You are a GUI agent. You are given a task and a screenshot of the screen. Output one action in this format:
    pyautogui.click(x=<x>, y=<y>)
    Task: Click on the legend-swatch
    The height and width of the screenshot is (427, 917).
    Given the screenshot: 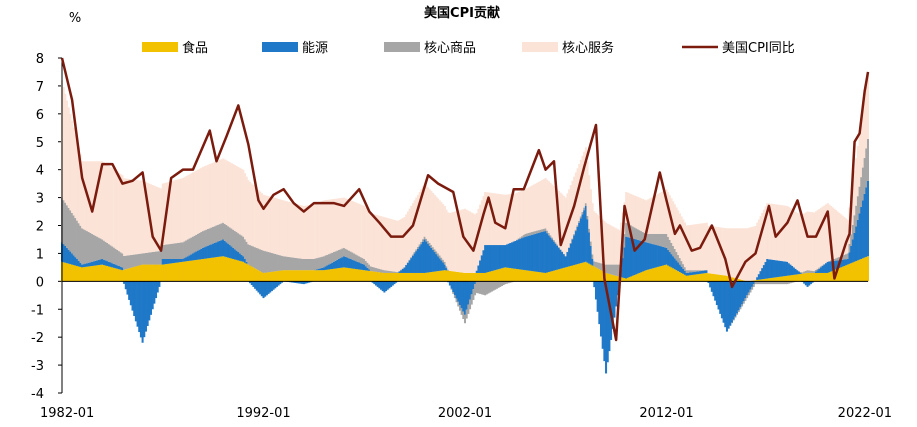 What is the action you would take?
    pyautogui.click(x=160, y=47)
    